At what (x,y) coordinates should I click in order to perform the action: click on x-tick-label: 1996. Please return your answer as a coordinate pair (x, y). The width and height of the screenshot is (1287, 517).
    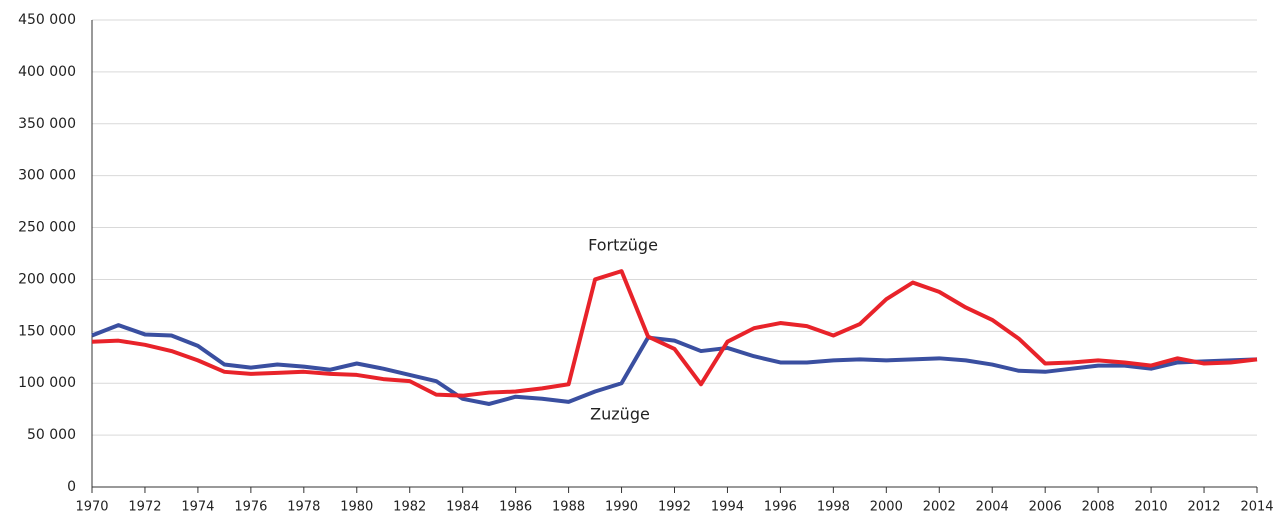
    Looking at the image, I should click on (780, 507).